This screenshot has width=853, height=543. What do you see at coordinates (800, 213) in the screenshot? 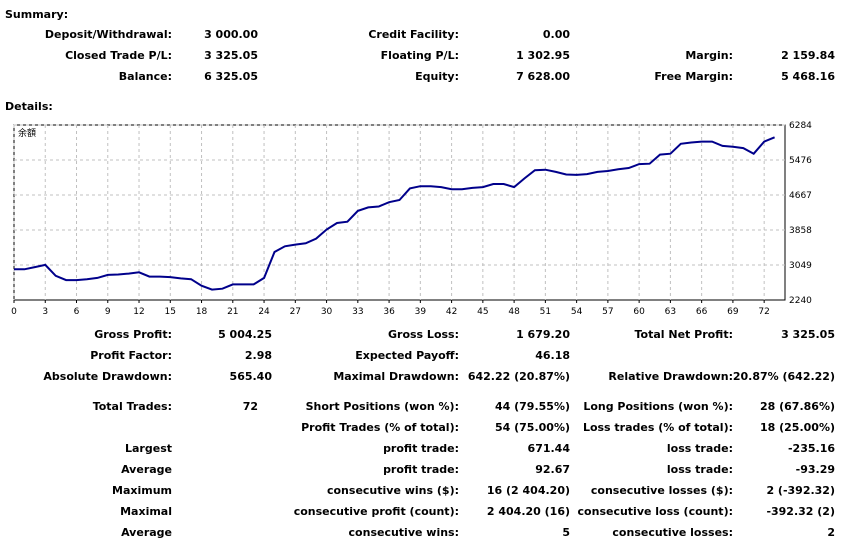
I see `y-ticks: 2240 3049 3858 4667 5476 6284` at bounding box center [800, 213].